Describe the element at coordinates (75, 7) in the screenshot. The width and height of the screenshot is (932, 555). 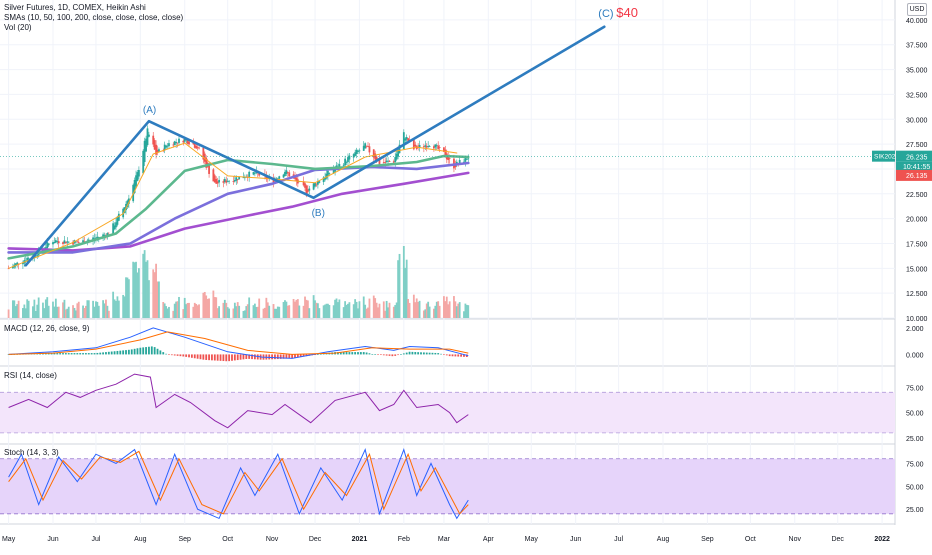
I see `legend-symbol: Silver Futures, 1D, COMEX, Heikin Ashi` at that location.